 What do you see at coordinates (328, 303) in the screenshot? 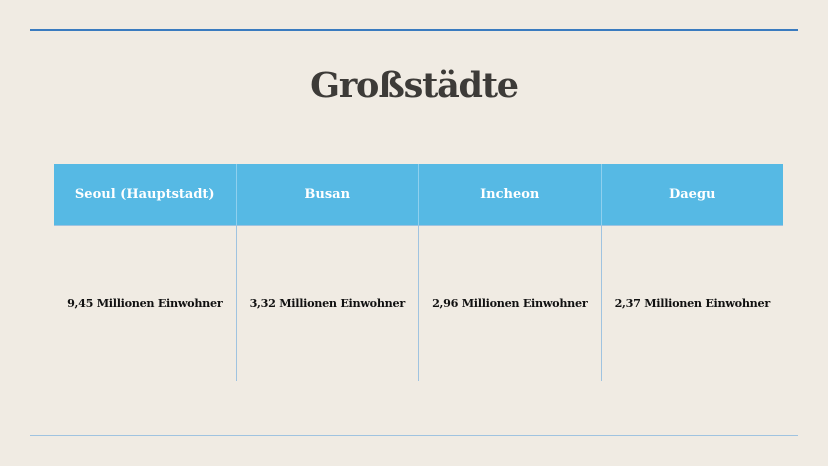
I see `value-cell-busan: 3,32 Millionen Einwohner` at bounding box center [328, 303].